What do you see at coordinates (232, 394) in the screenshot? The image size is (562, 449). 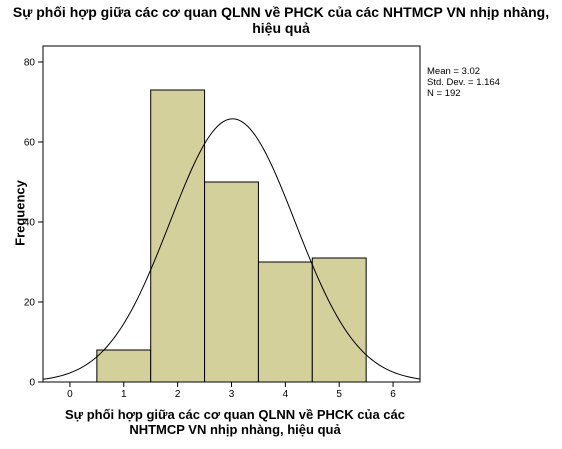 I see `x-tick-label: 3` at bounding box center [232, 394].